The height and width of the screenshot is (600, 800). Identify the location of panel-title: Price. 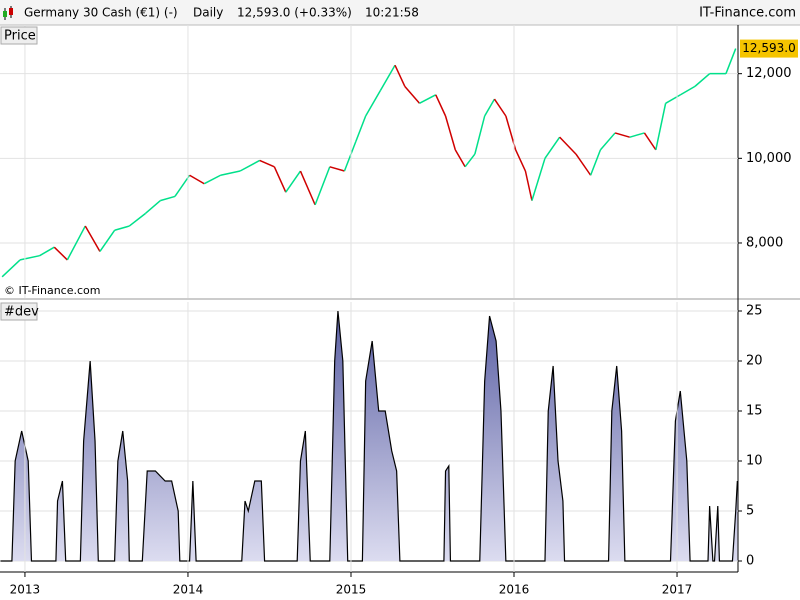
(20, 36).